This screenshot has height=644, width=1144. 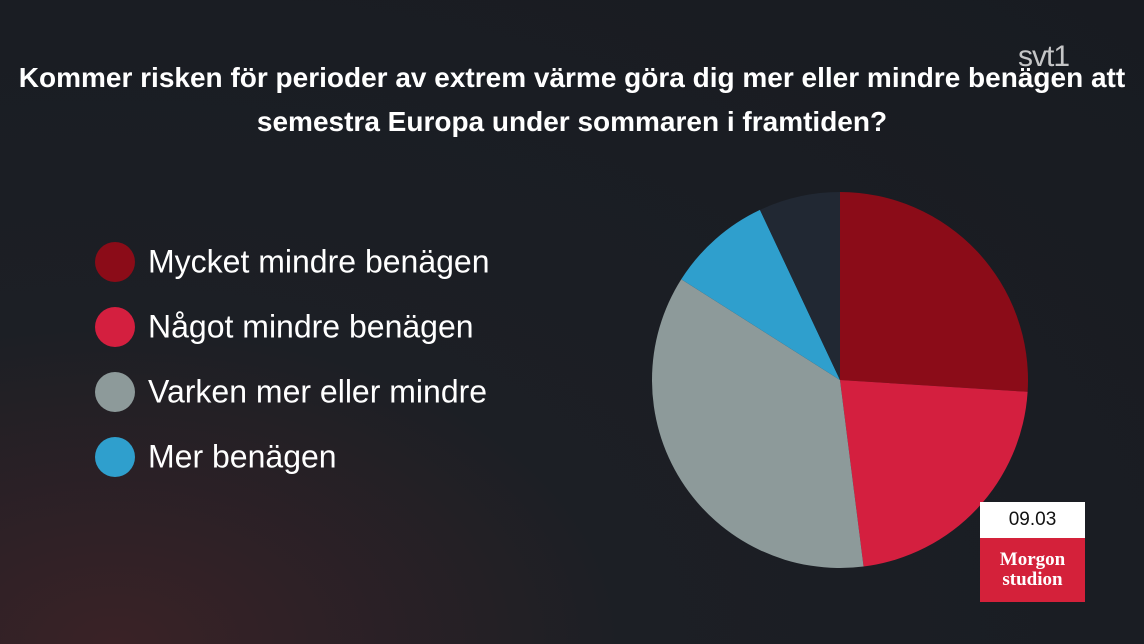 I want to click on legend-label: Mer benägen, so click(x=242, y=456).